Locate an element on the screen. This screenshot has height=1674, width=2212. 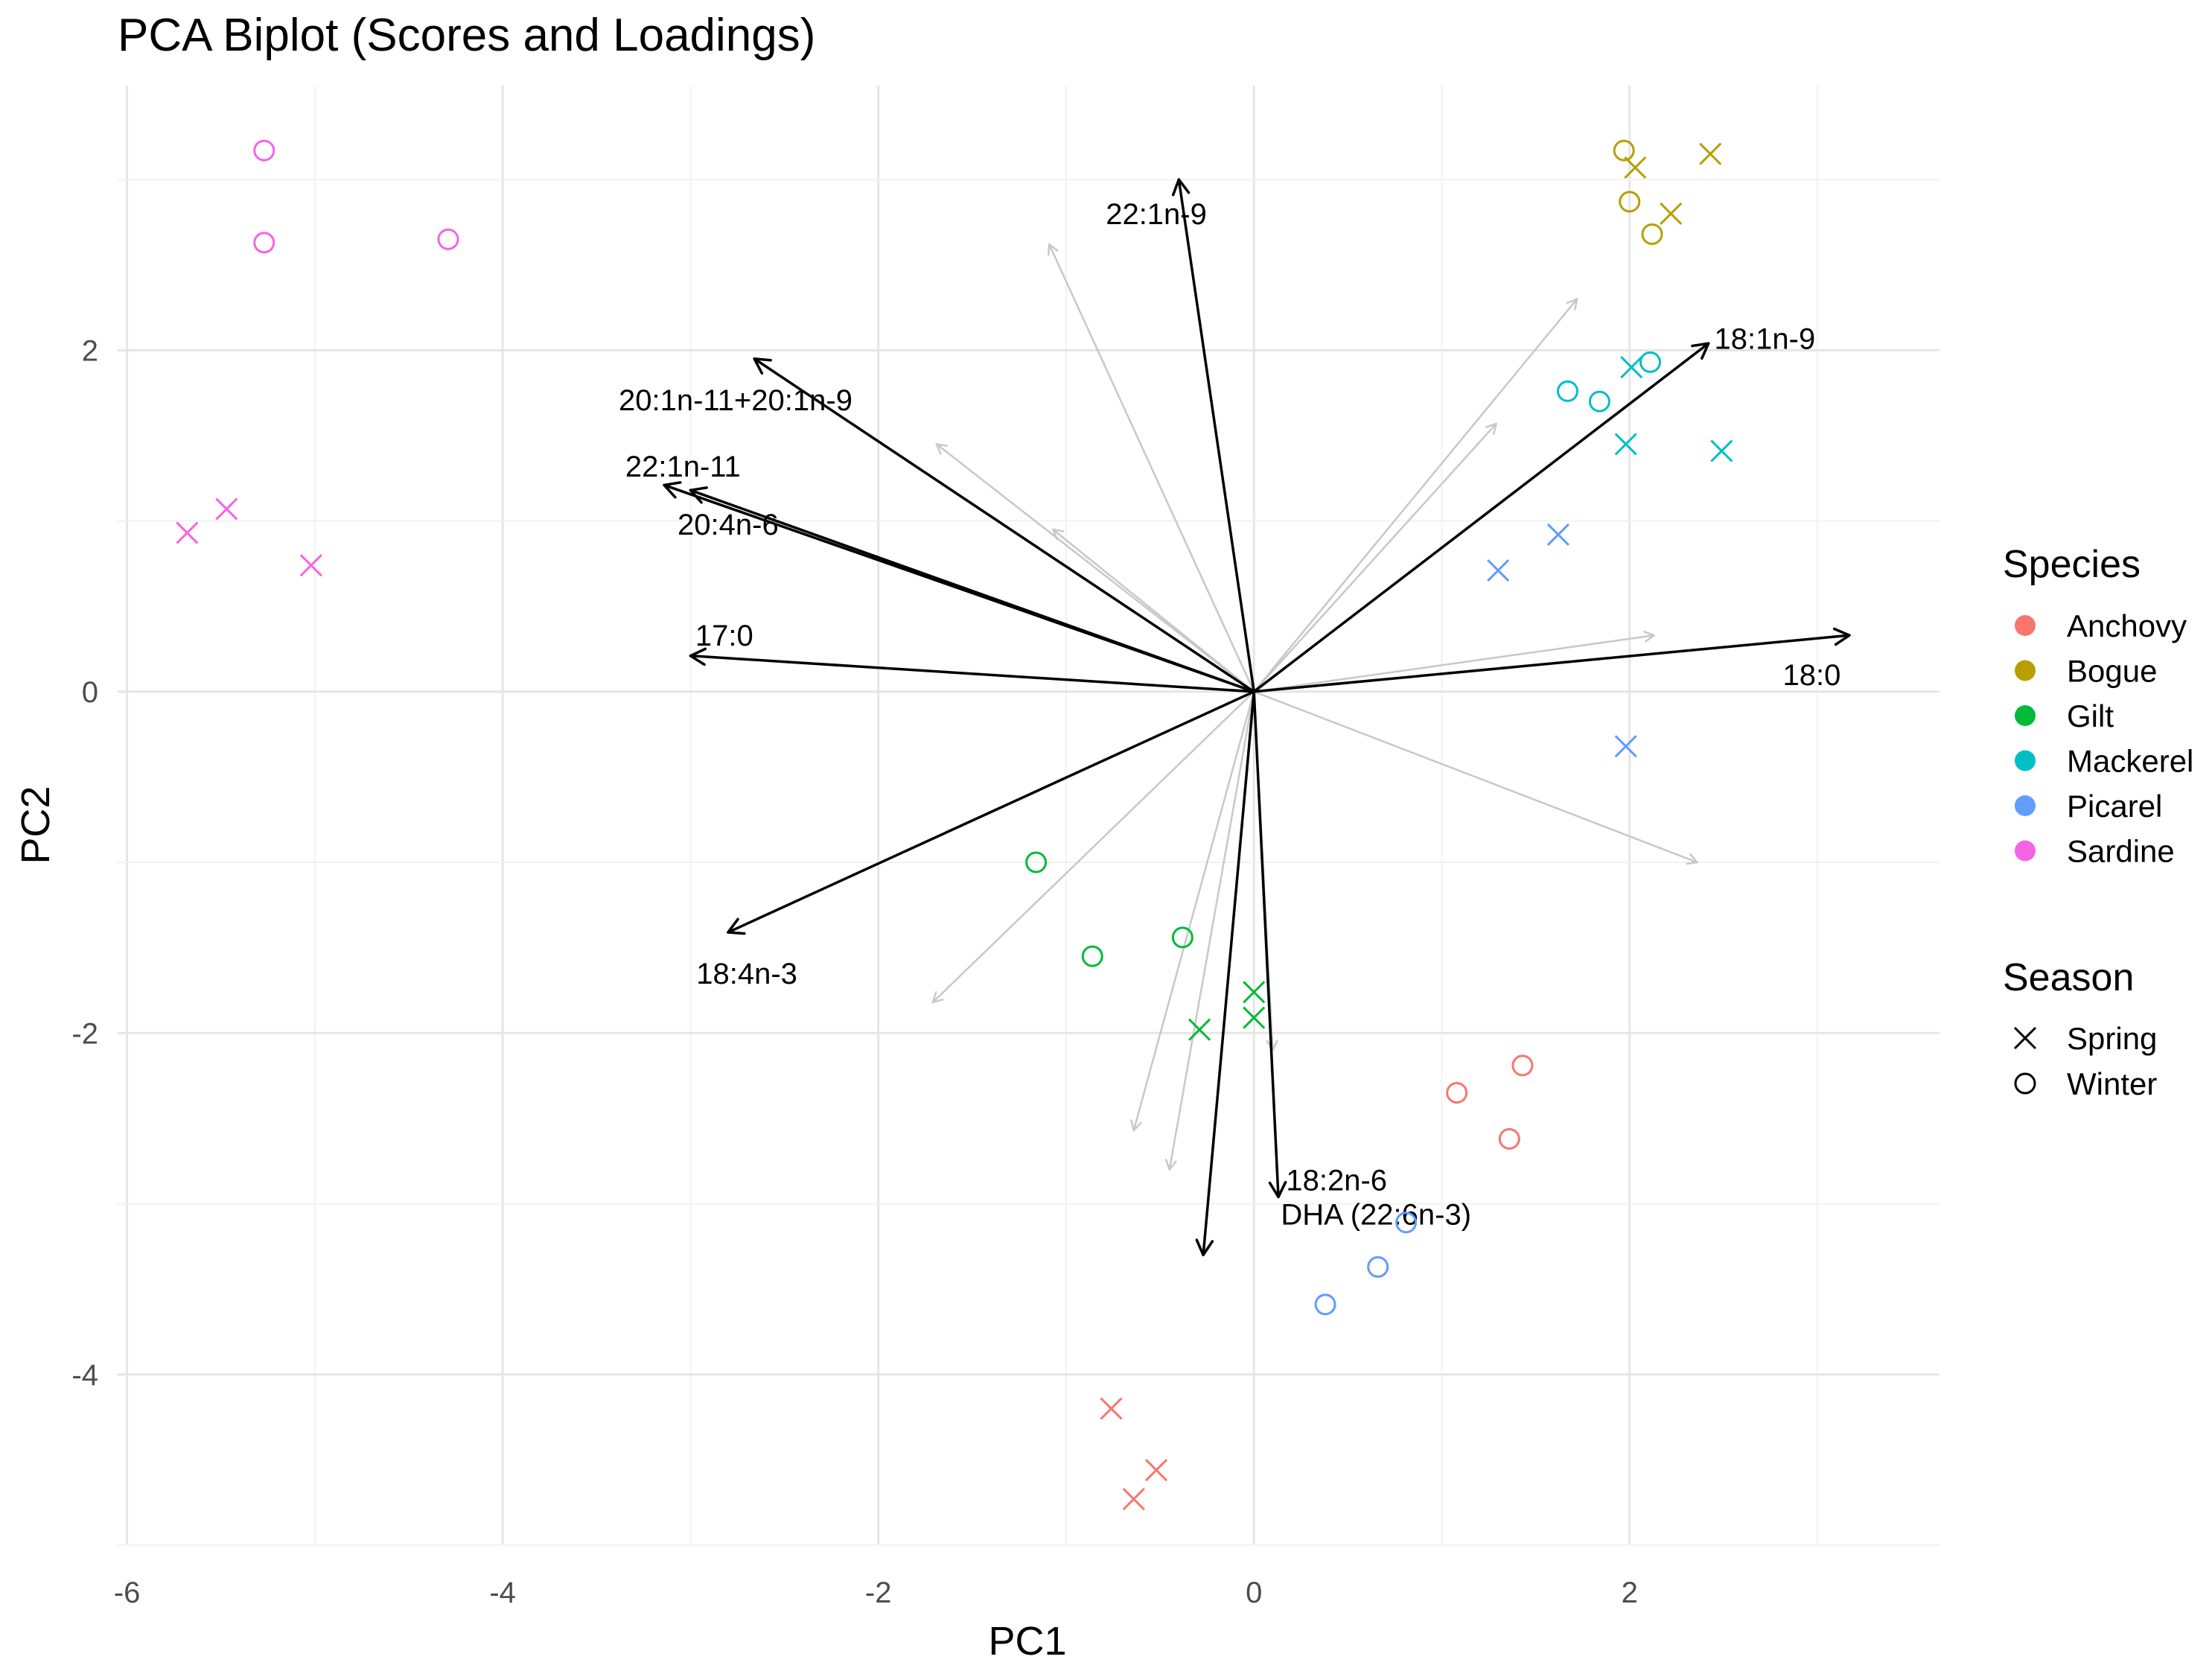
y-tick-label: 0 is located at coordinates (90, 692).